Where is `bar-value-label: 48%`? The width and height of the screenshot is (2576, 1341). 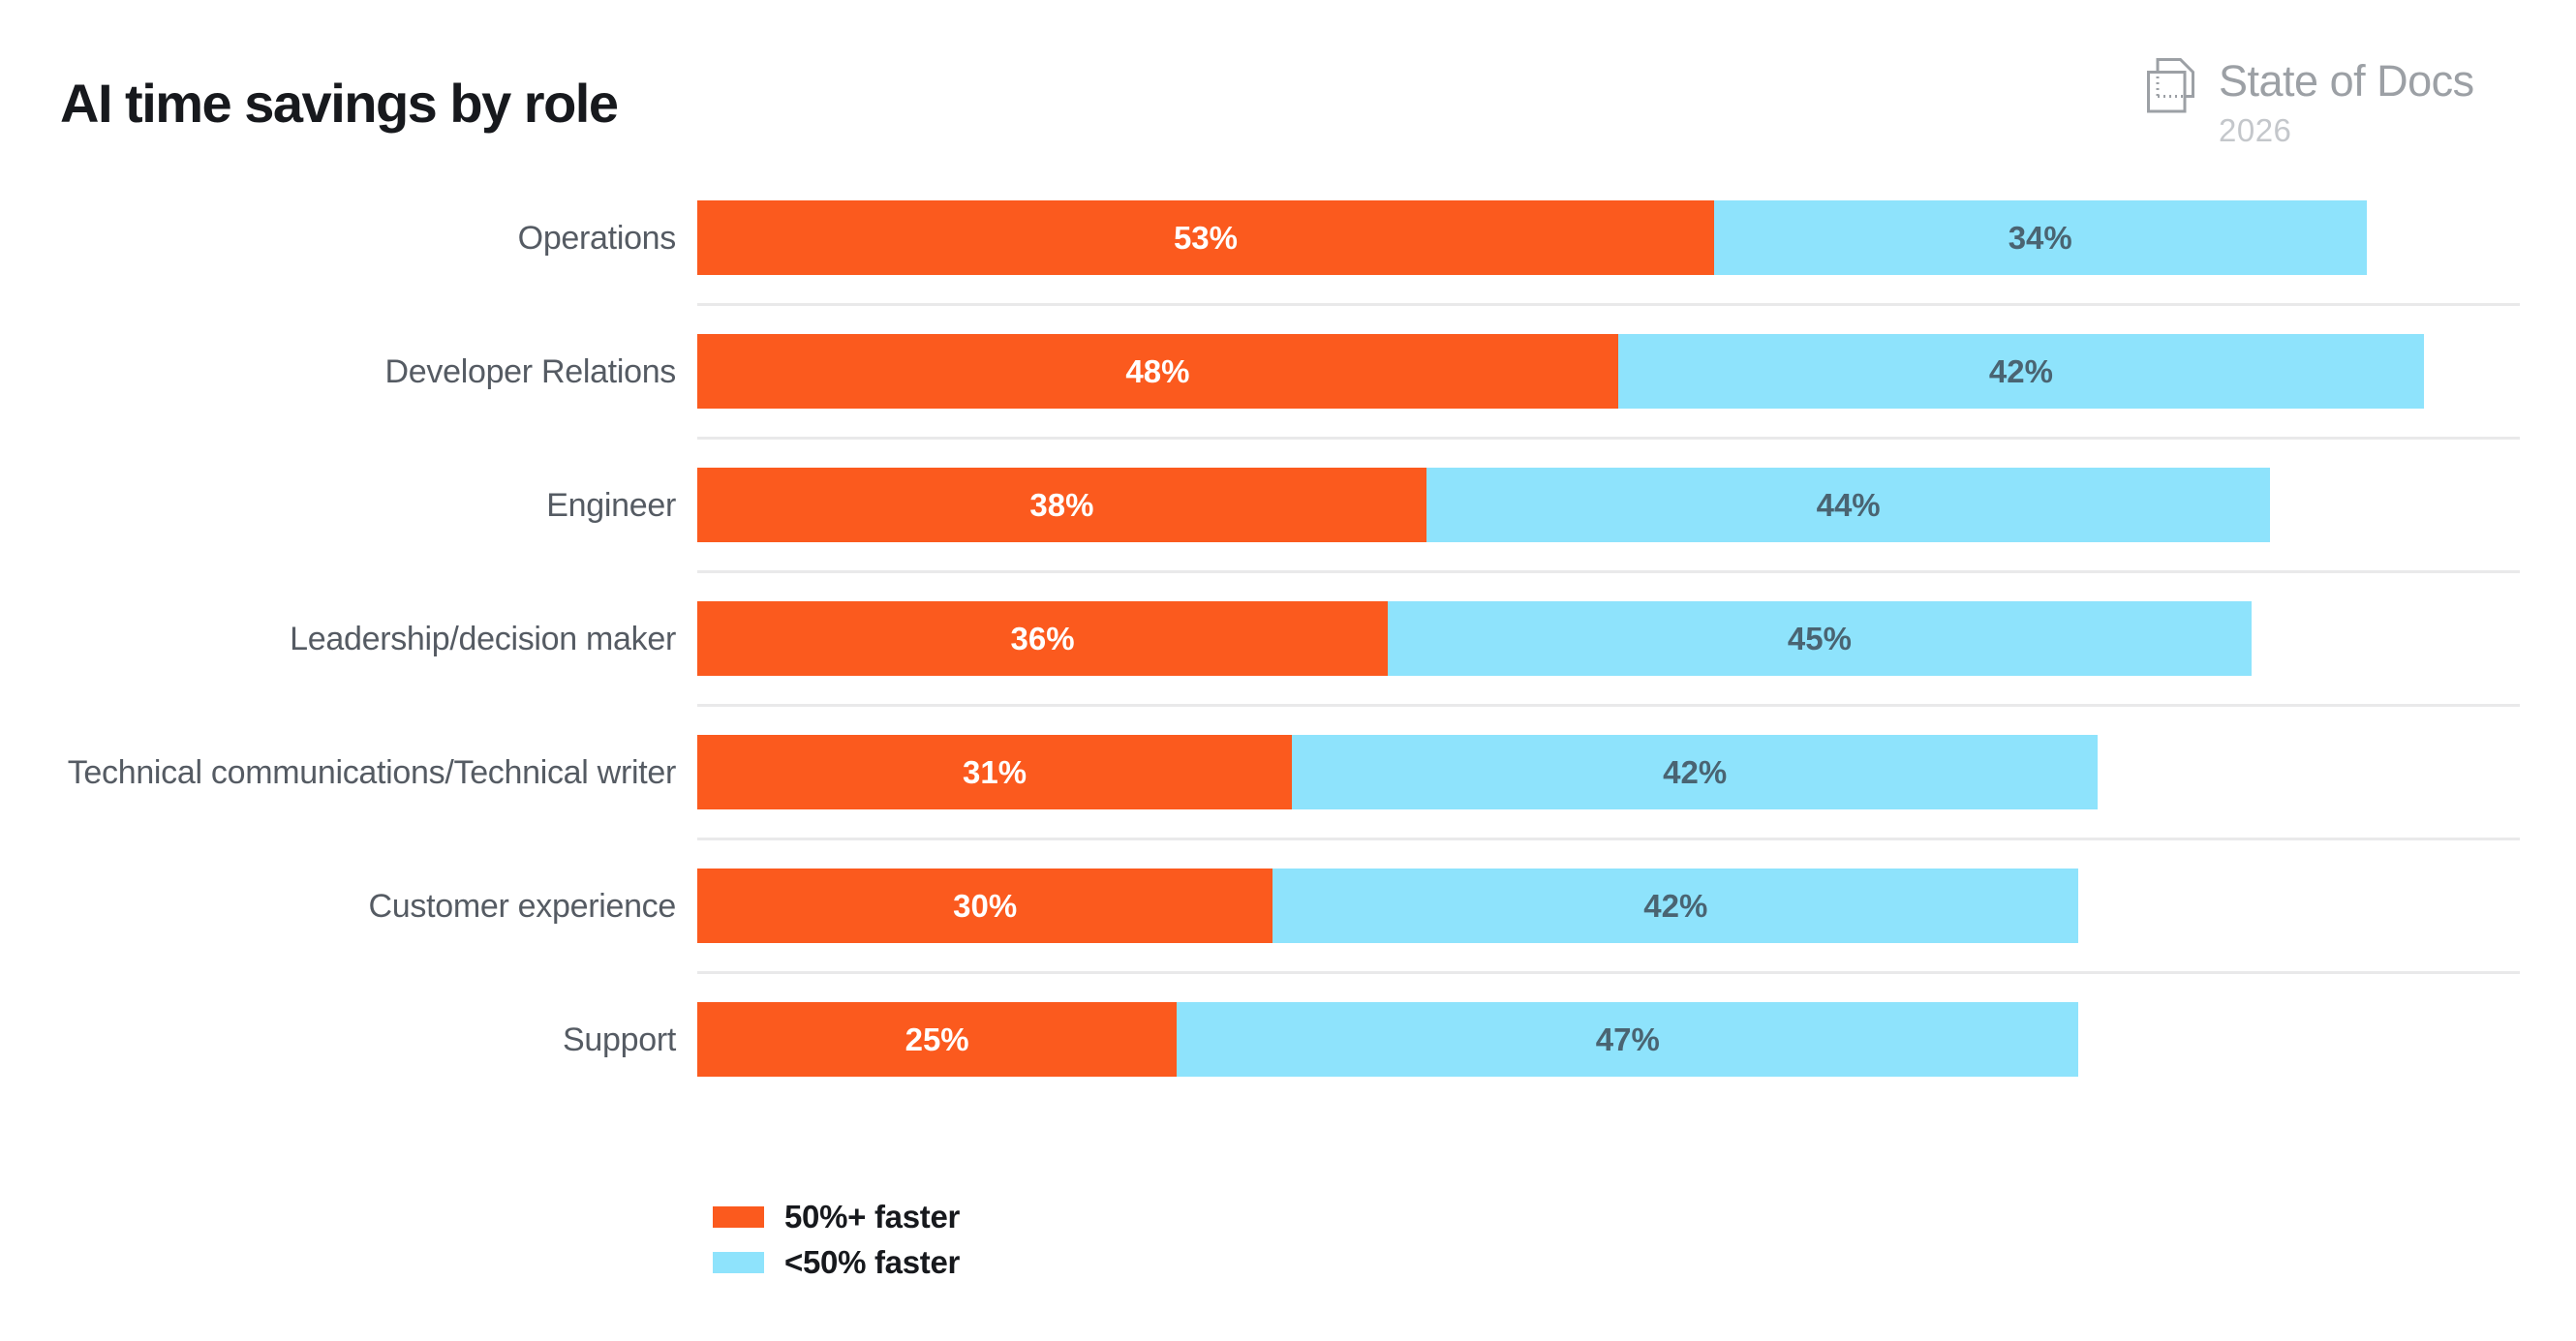 bar-value-label: 48% is located at coordinates (1157, 370).